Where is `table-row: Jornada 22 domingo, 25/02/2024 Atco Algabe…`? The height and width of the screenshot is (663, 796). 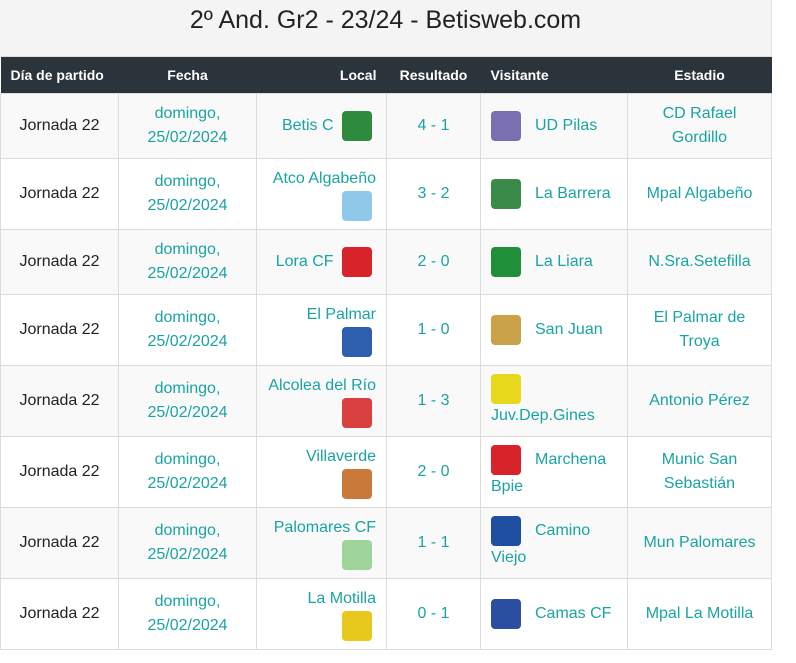
table-row: Jornada 22 domingo, 25/02/2024 Atco Algabe… is located at coordinates (386, 194).